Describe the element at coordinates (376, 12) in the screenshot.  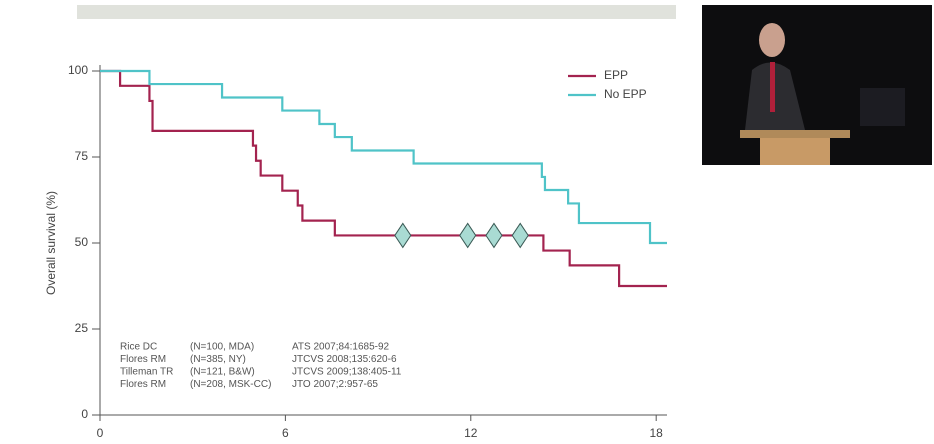
I see `header-bar` at that location.